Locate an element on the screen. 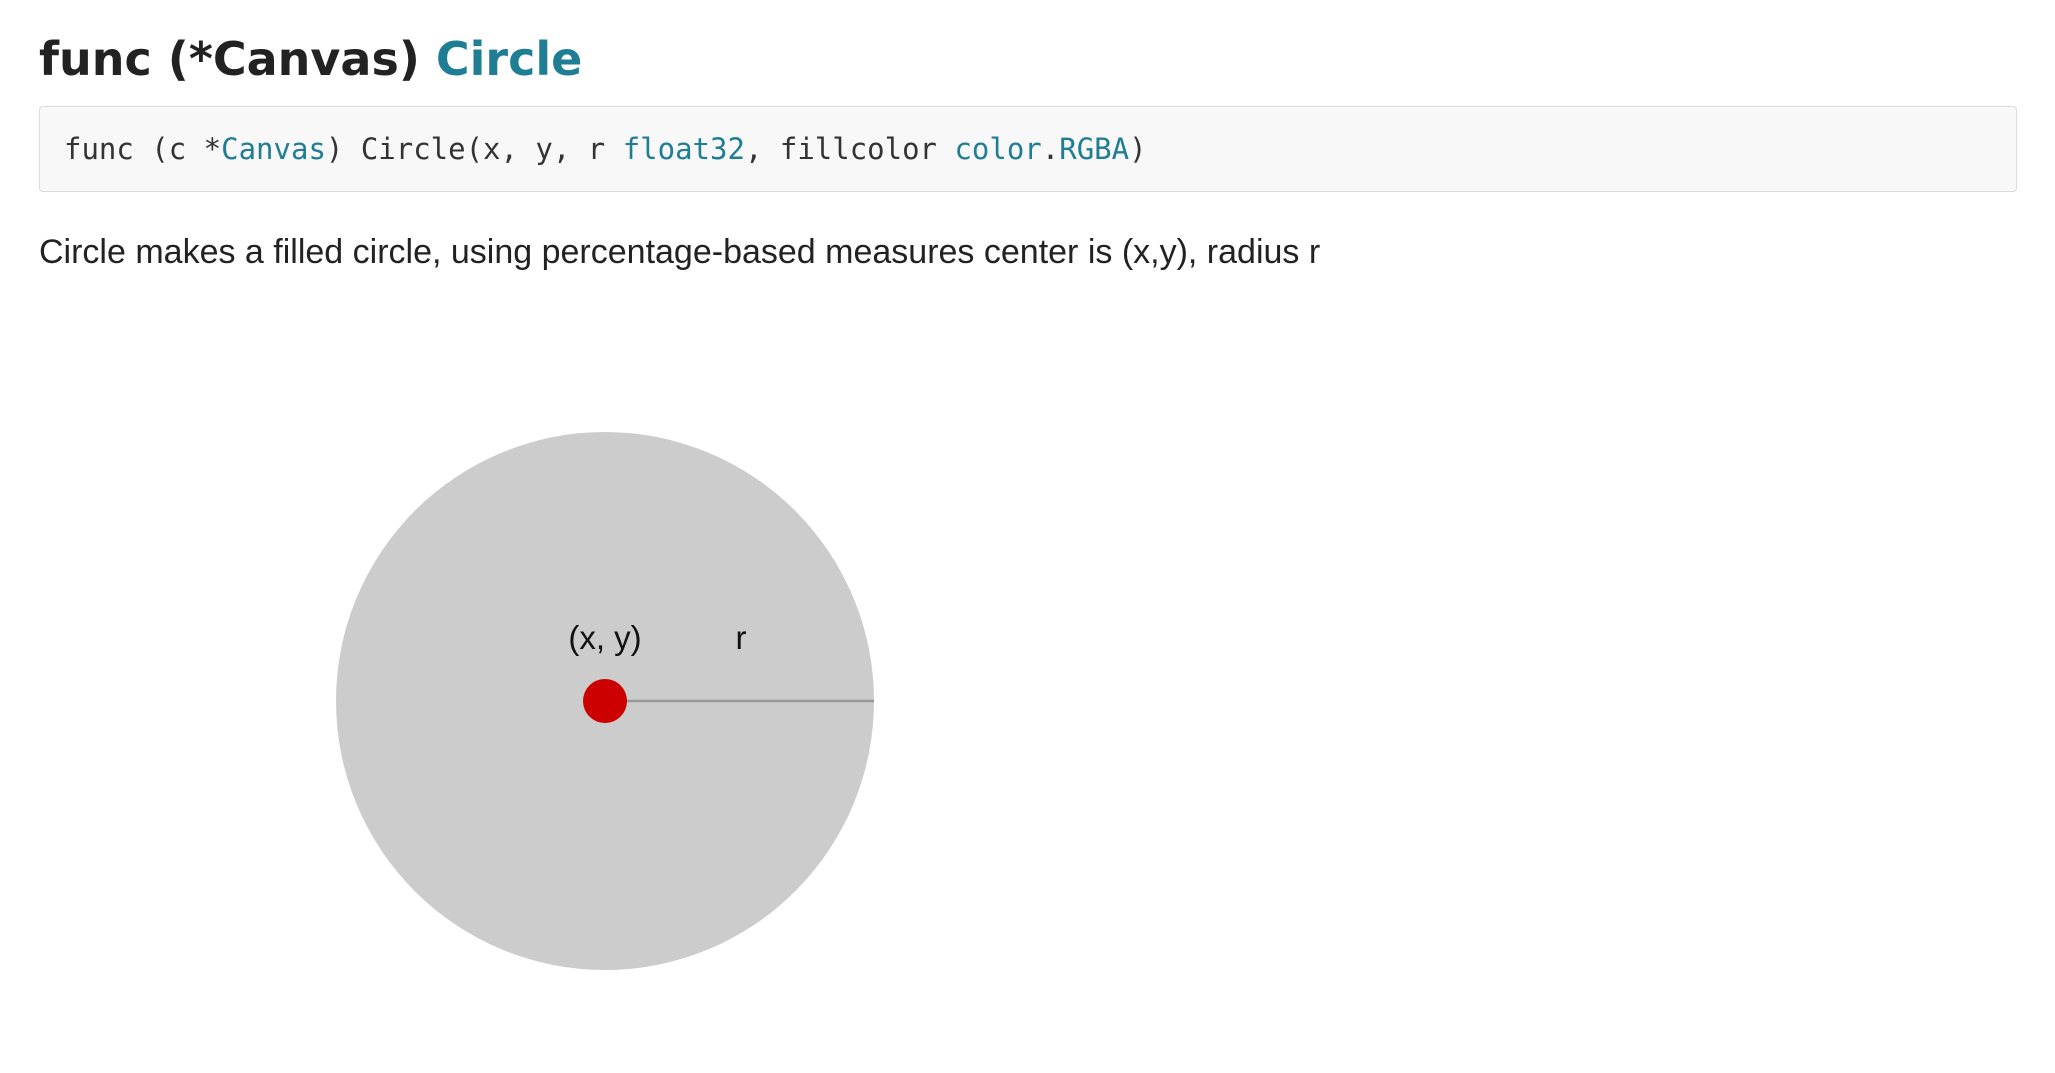  circle-diagram: (x, y) r is located at coordinates (605, 701).